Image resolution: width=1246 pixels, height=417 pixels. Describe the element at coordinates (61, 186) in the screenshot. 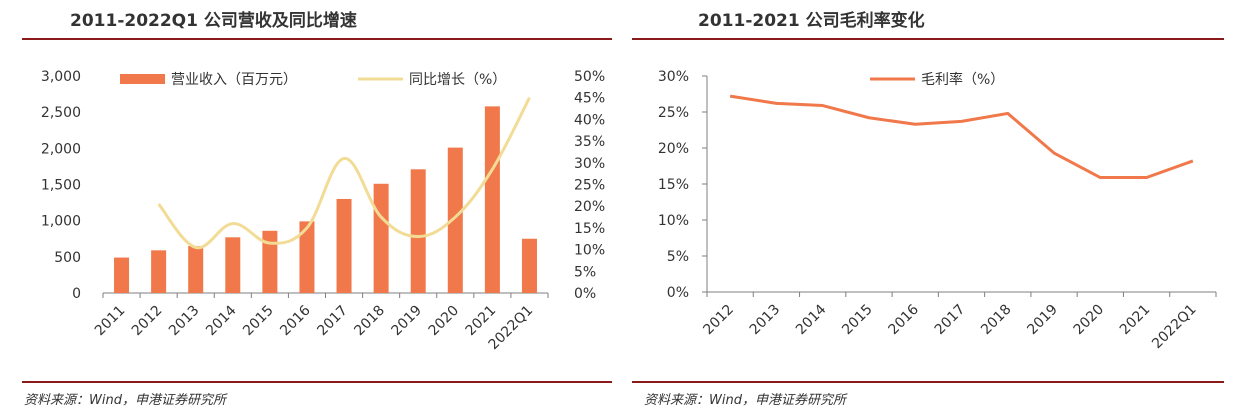

I see `y-tick-label: 1,500` at that location.